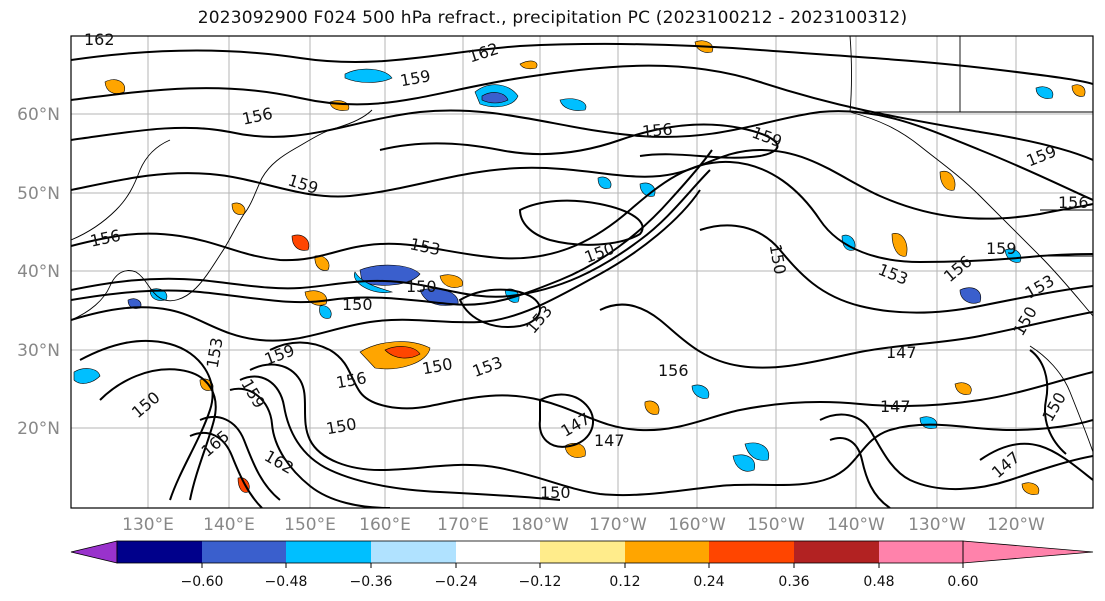  I want to click on latitude-labels: 60°N 50°N 40°N 30°N 20°N, so click(38, 272).